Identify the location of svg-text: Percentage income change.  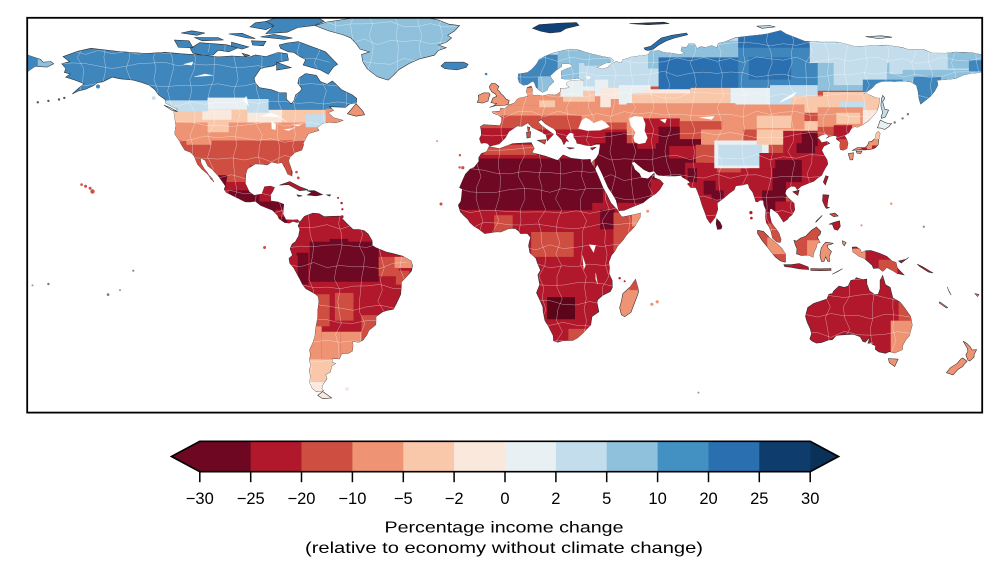
(504, 528).